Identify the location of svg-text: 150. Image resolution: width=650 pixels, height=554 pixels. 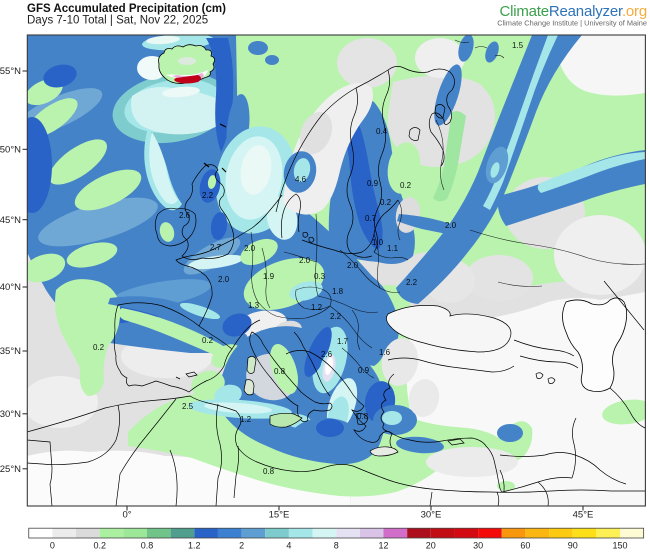
(619, 546).